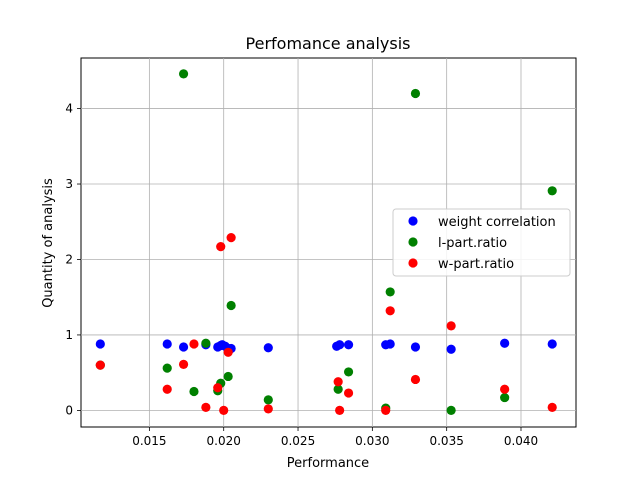 The width and height of the screenshot is (640, 480). Describe the element at coordinates (298, 441) in the screenshot. I see `x-tick-label: 0.025` at that location.